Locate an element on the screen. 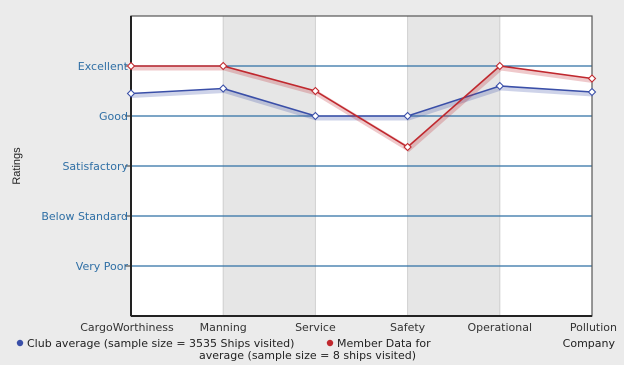 The width and height of the screenshot is (624, 365). x-tick-label: Safety is located at coordinates (408, 327).